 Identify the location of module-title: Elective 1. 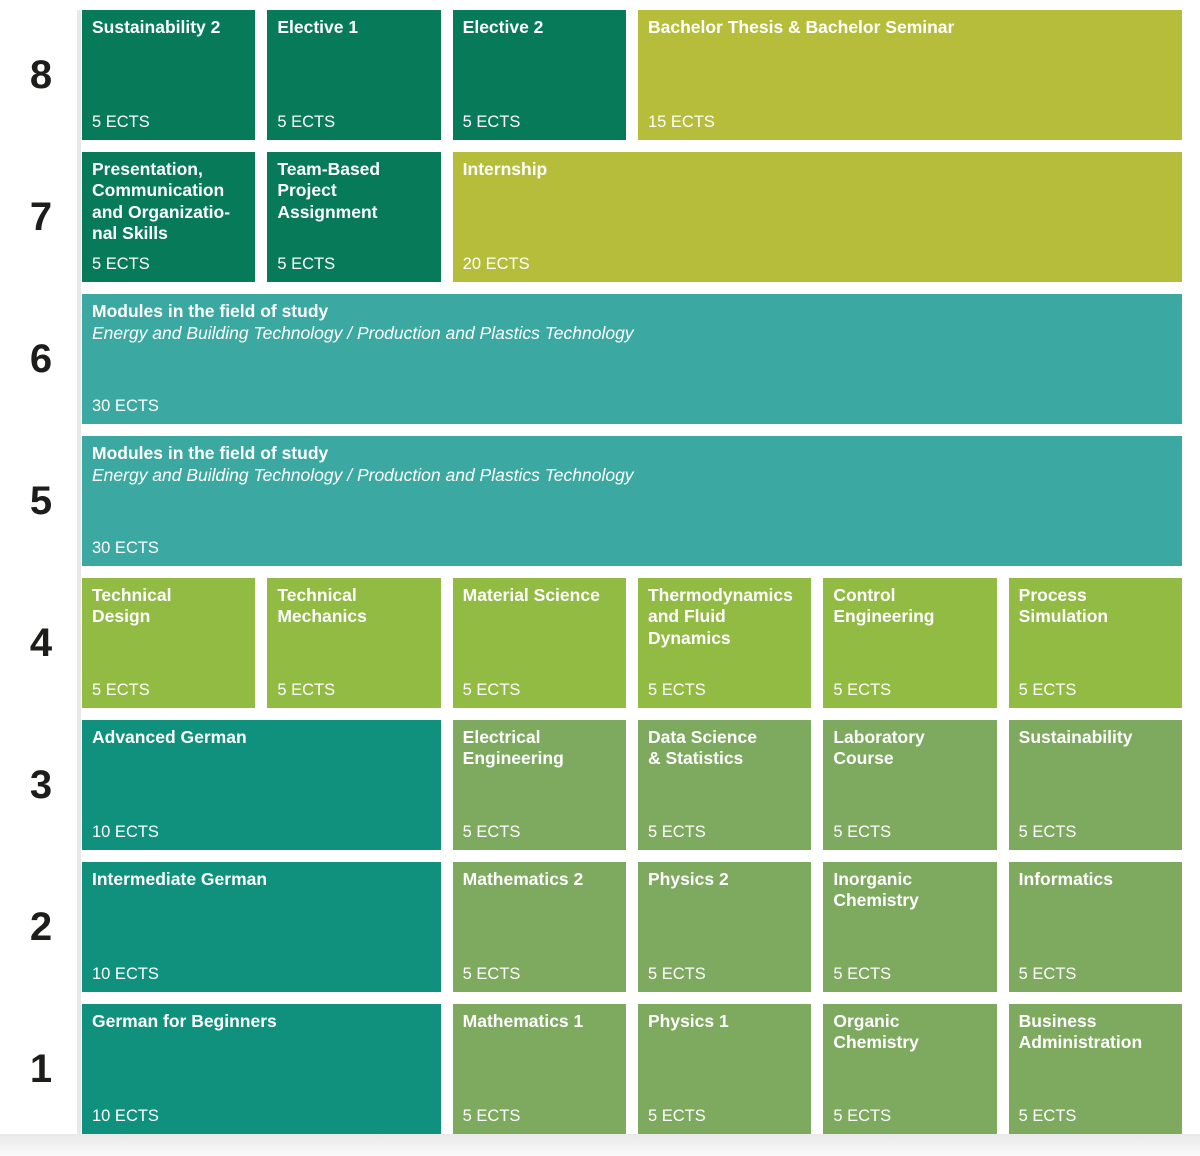
(318, 27).